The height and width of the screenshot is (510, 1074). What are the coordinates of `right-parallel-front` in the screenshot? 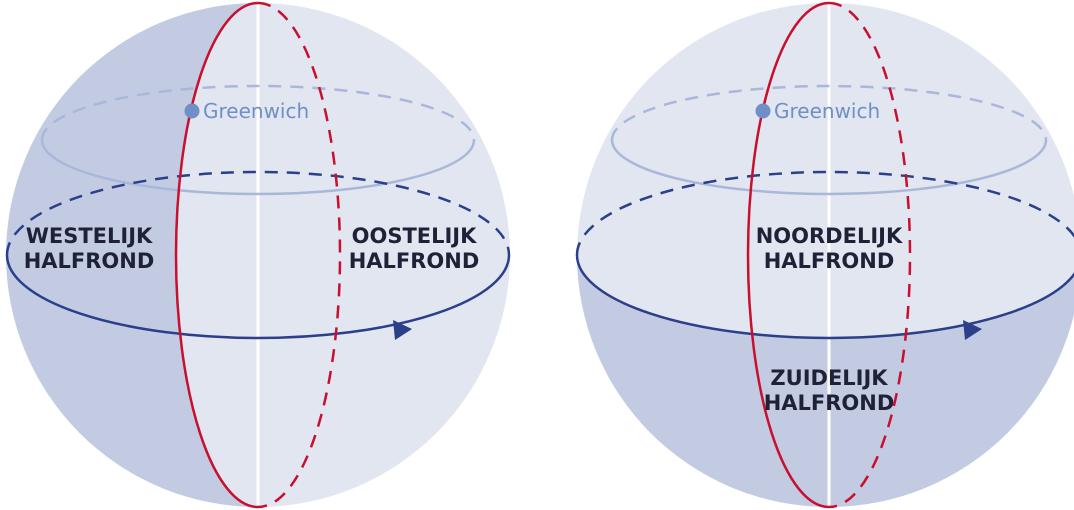 It's located at (829, 167).